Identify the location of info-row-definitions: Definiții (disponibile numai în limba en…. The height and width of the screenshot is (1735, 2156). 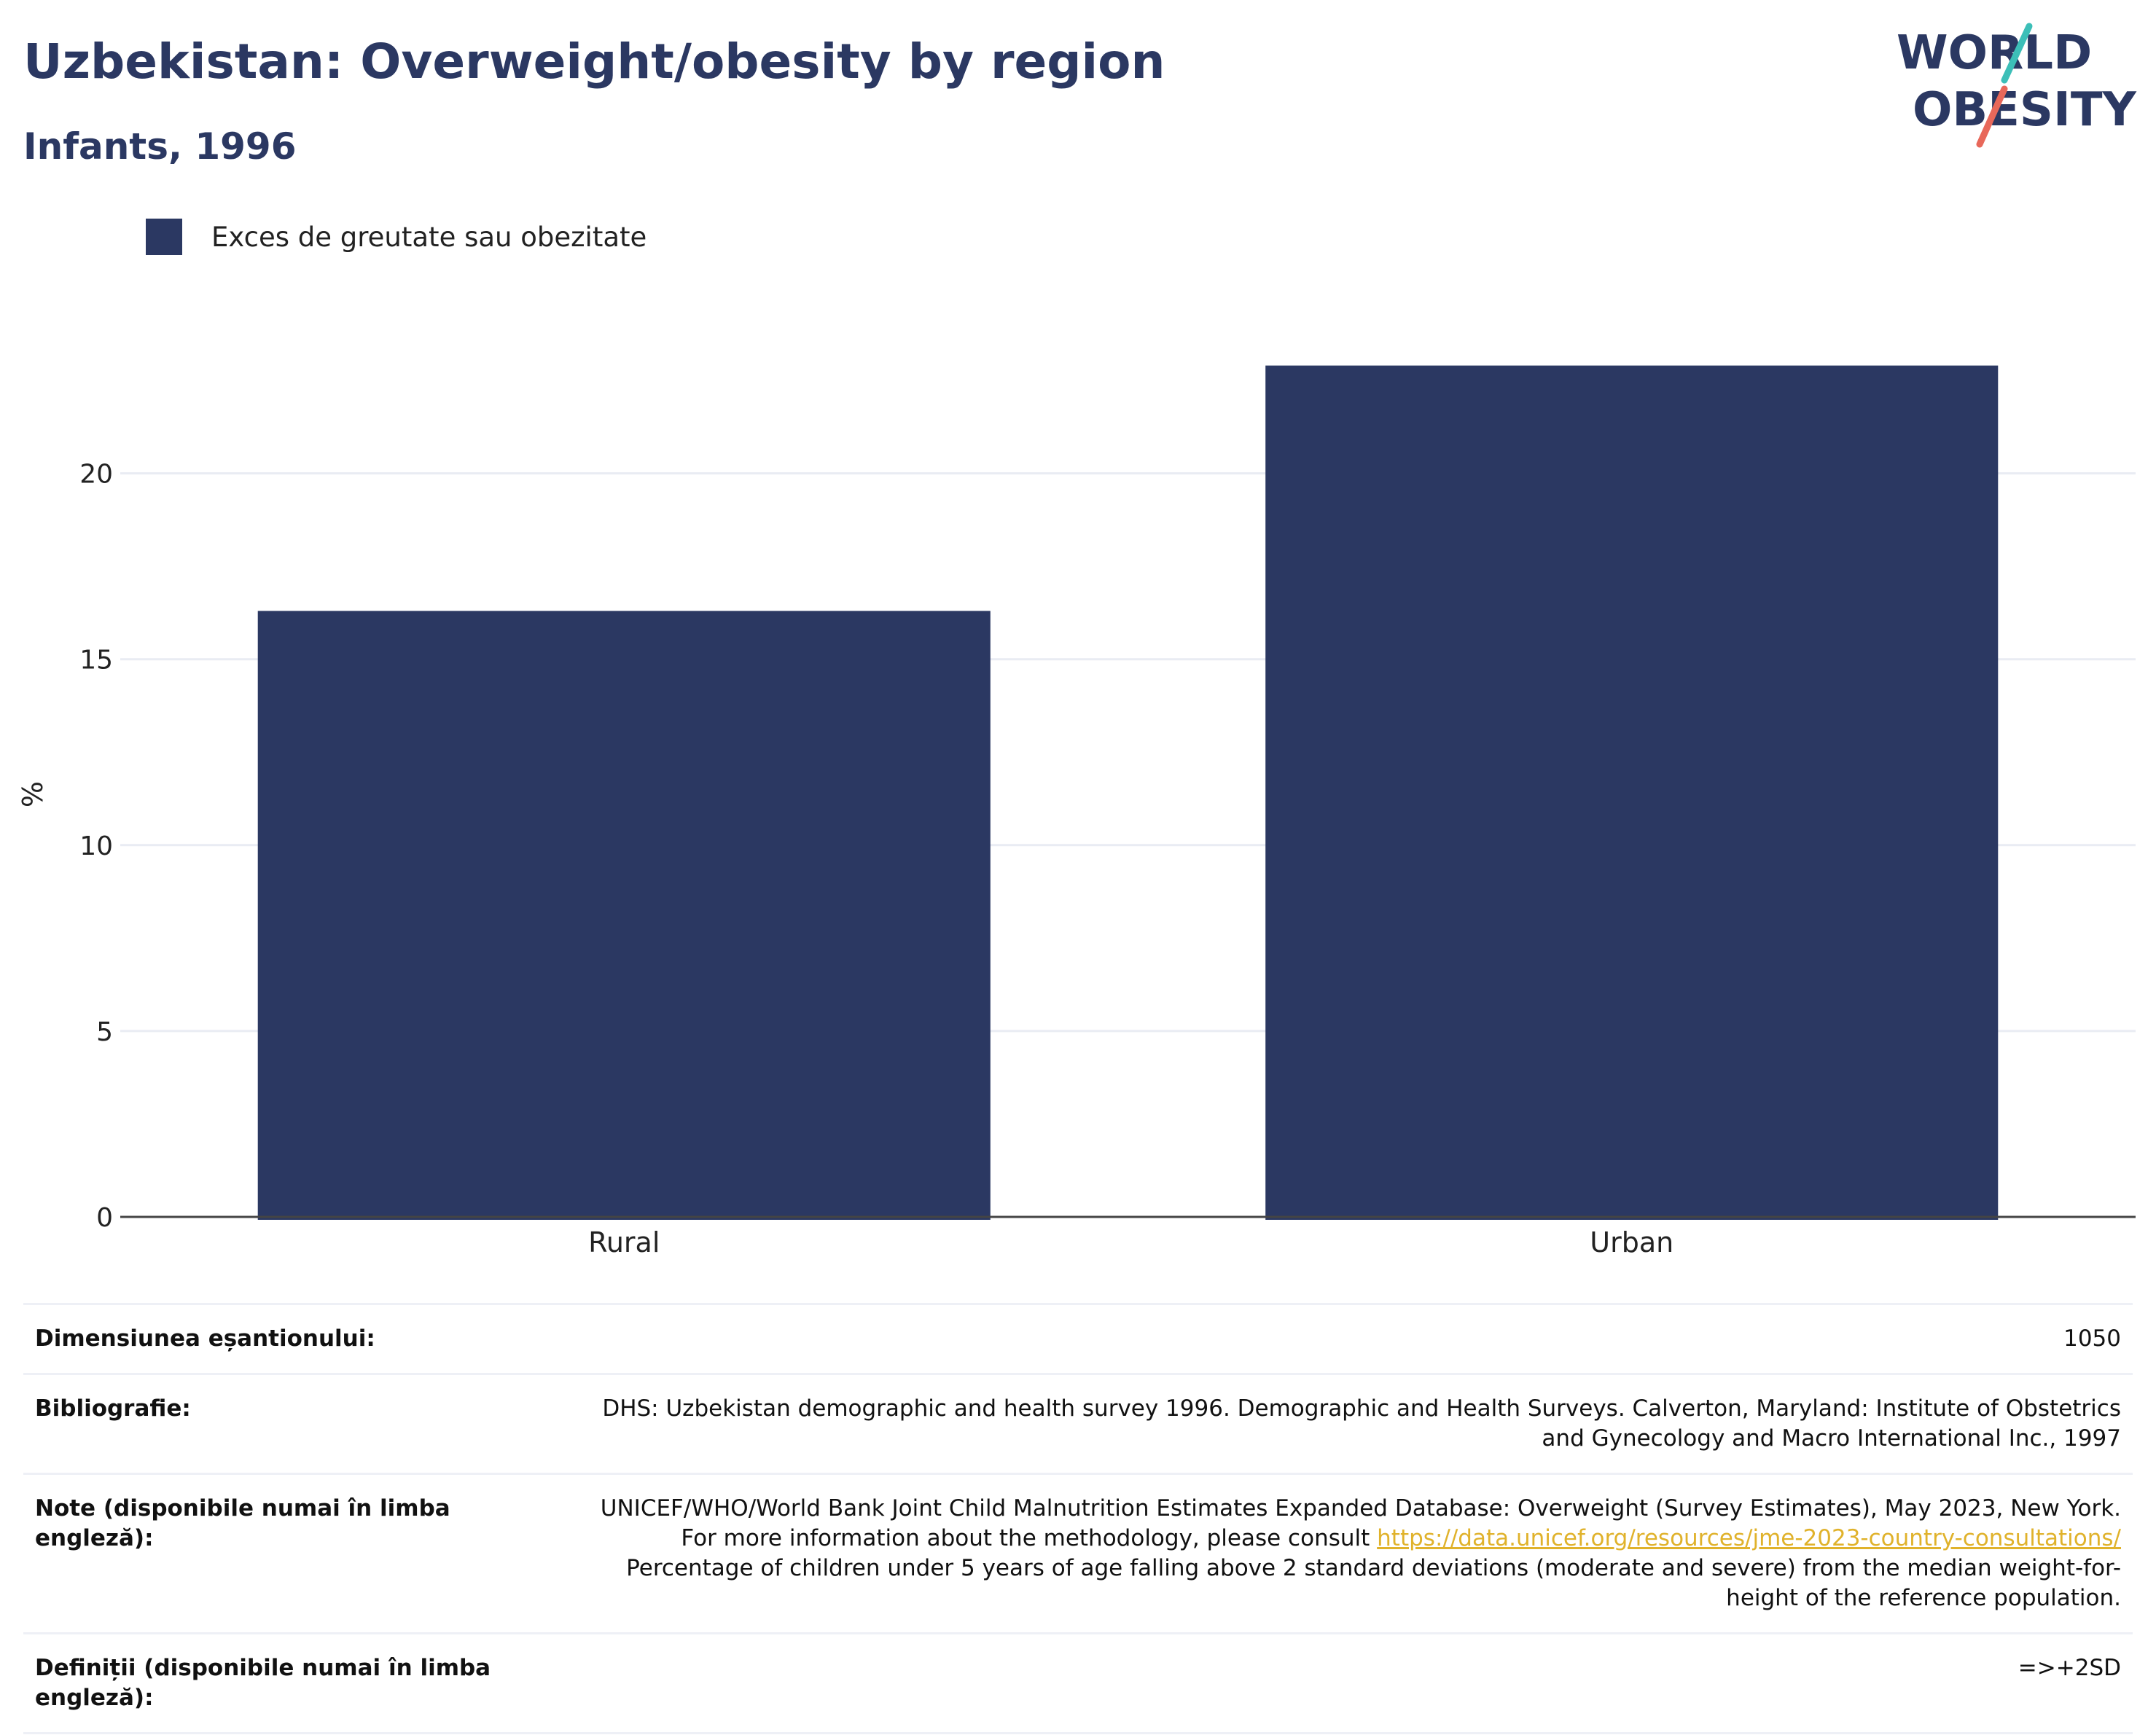
(1078, 1683).